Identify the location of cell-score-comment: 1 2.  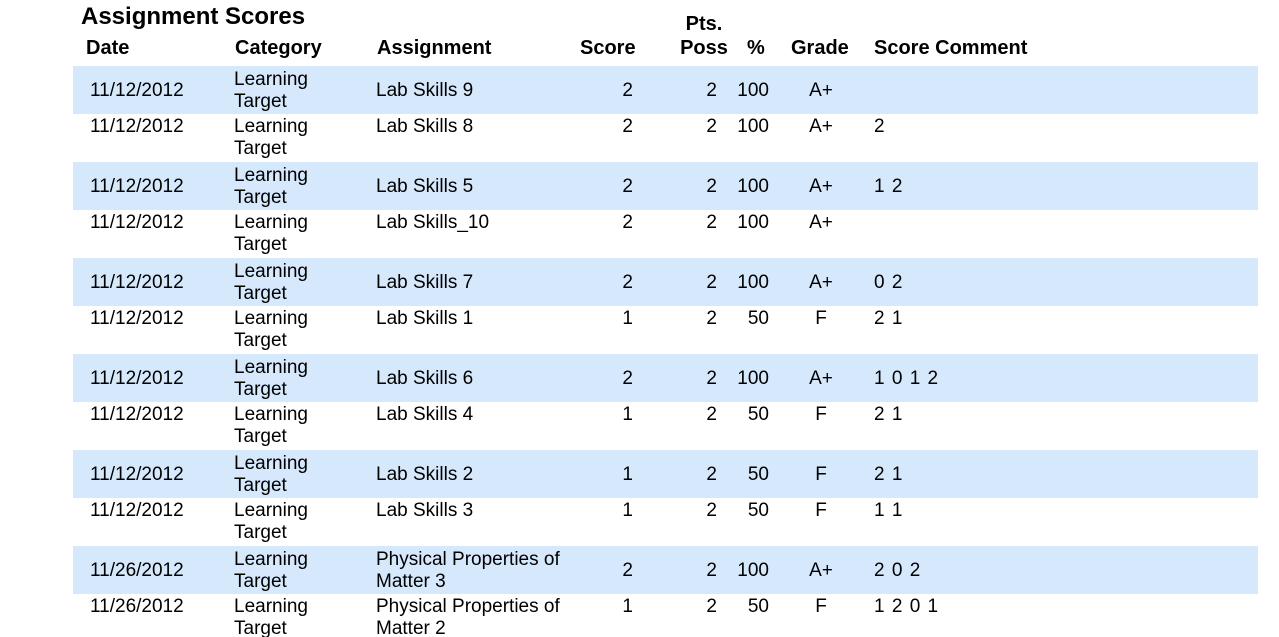
(888, 186).